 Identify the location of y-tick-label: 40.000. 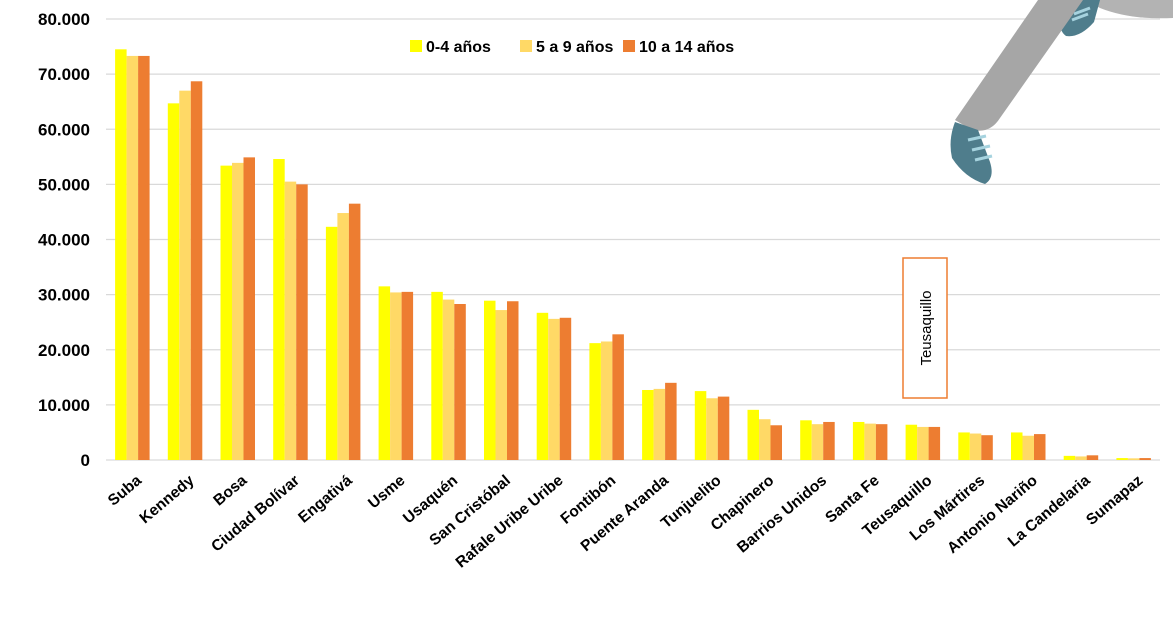
(64, 240).